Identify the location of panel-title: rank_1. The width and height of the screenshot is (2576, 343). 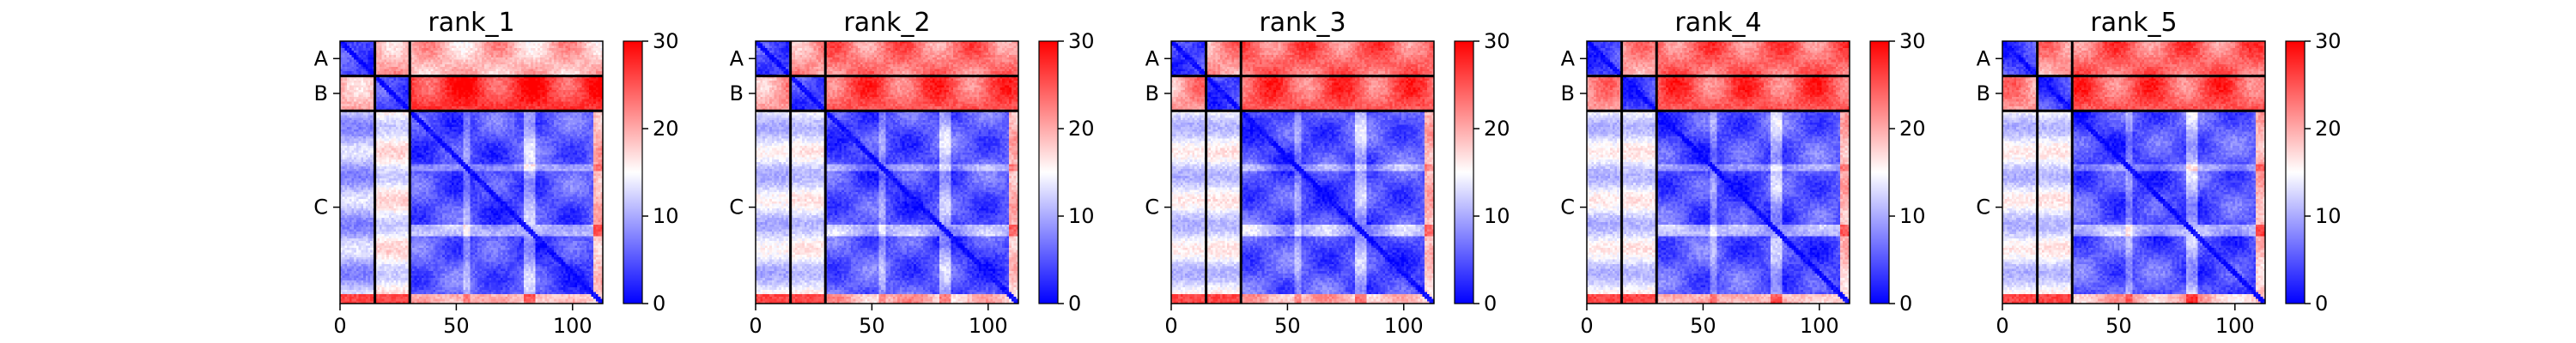
(471, 23).